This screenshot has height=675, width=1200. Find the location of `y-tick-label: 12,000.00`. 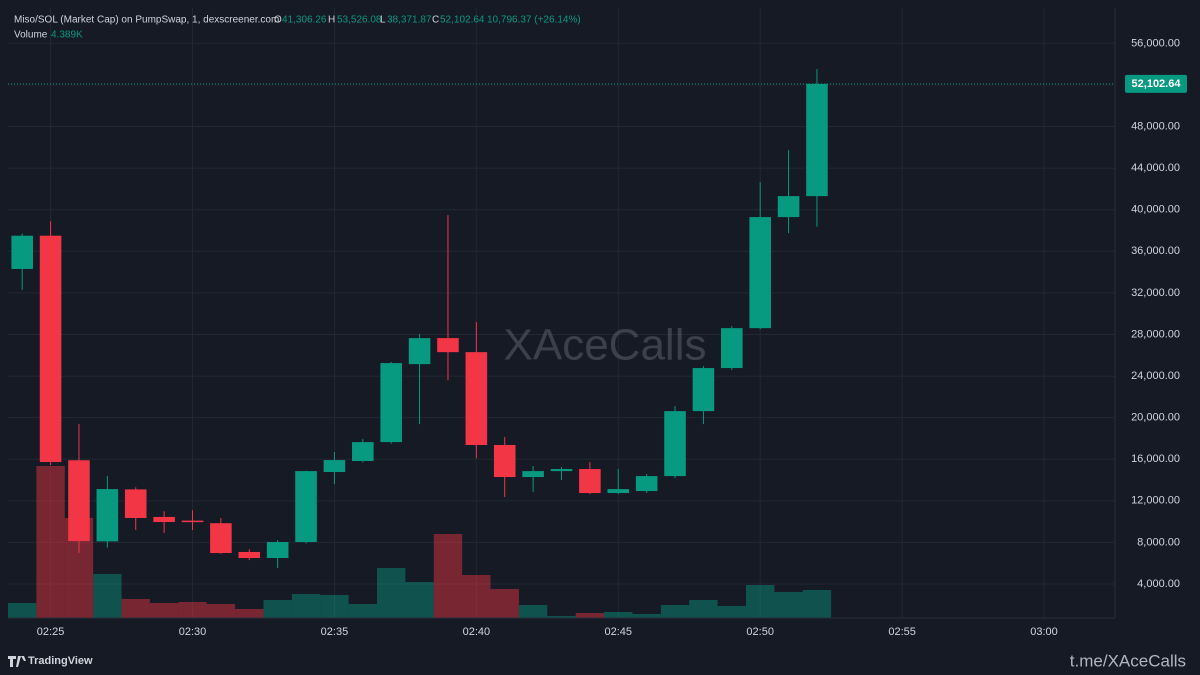

y-tick-label: 12,000.00 is located at coordinates (1155, 501).